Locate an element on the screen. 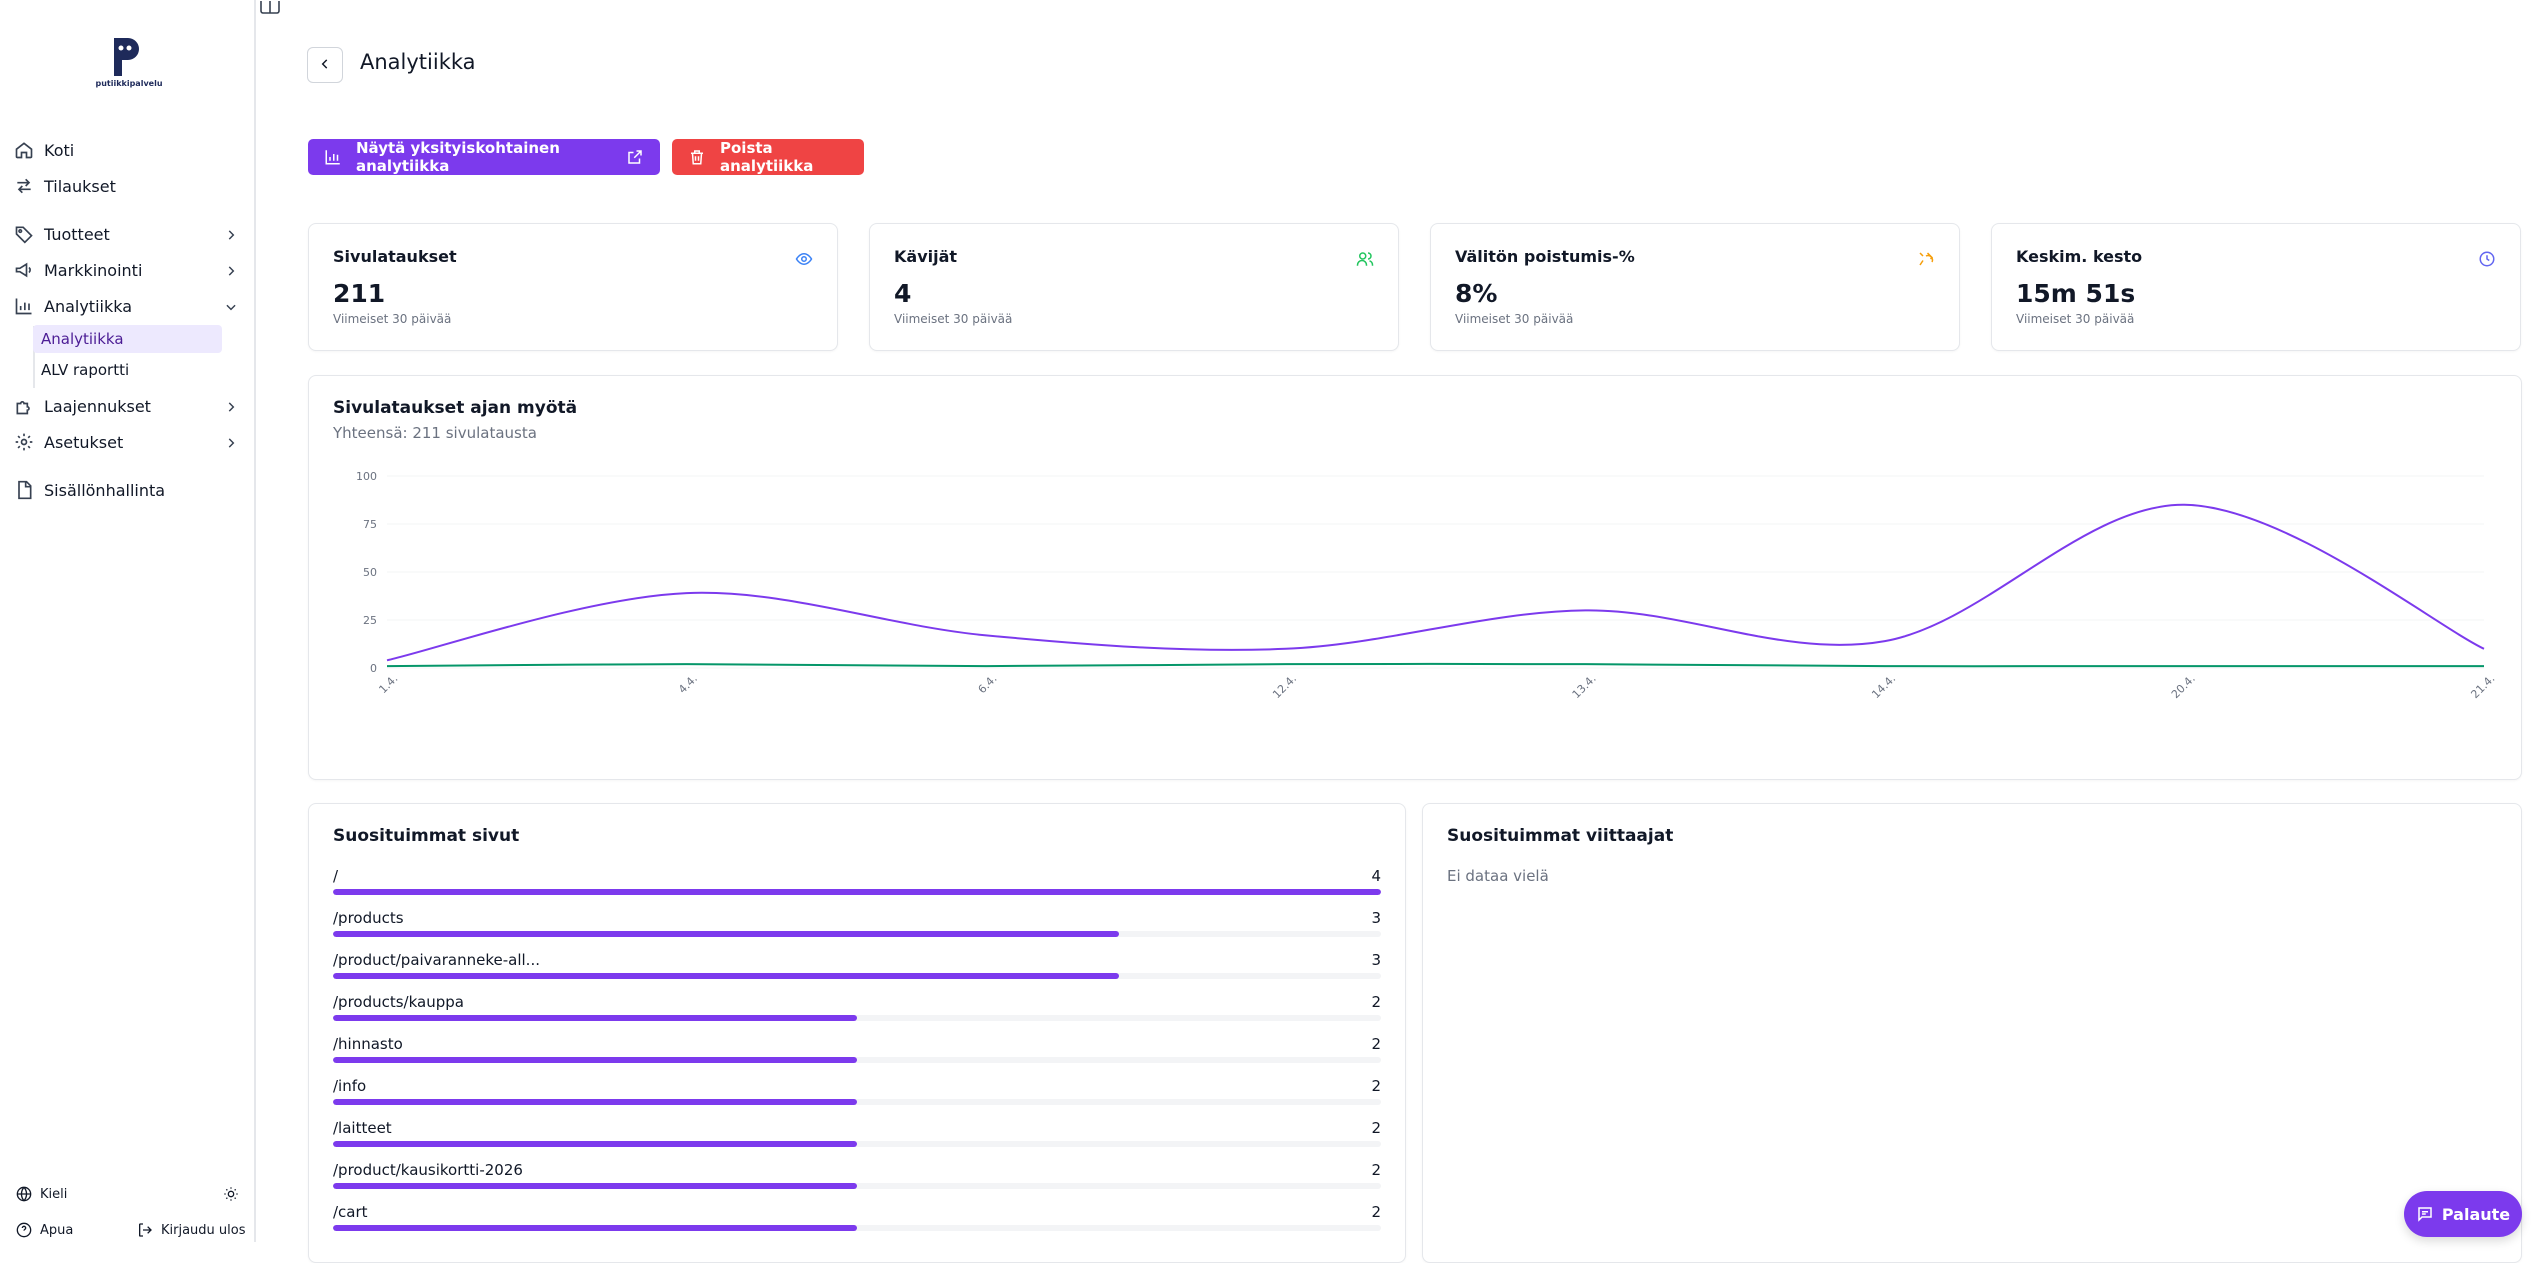 This screenshot has height=1263, width=2540. sidebar-item-label: Tuotteet is located at coordinates (77, 234).